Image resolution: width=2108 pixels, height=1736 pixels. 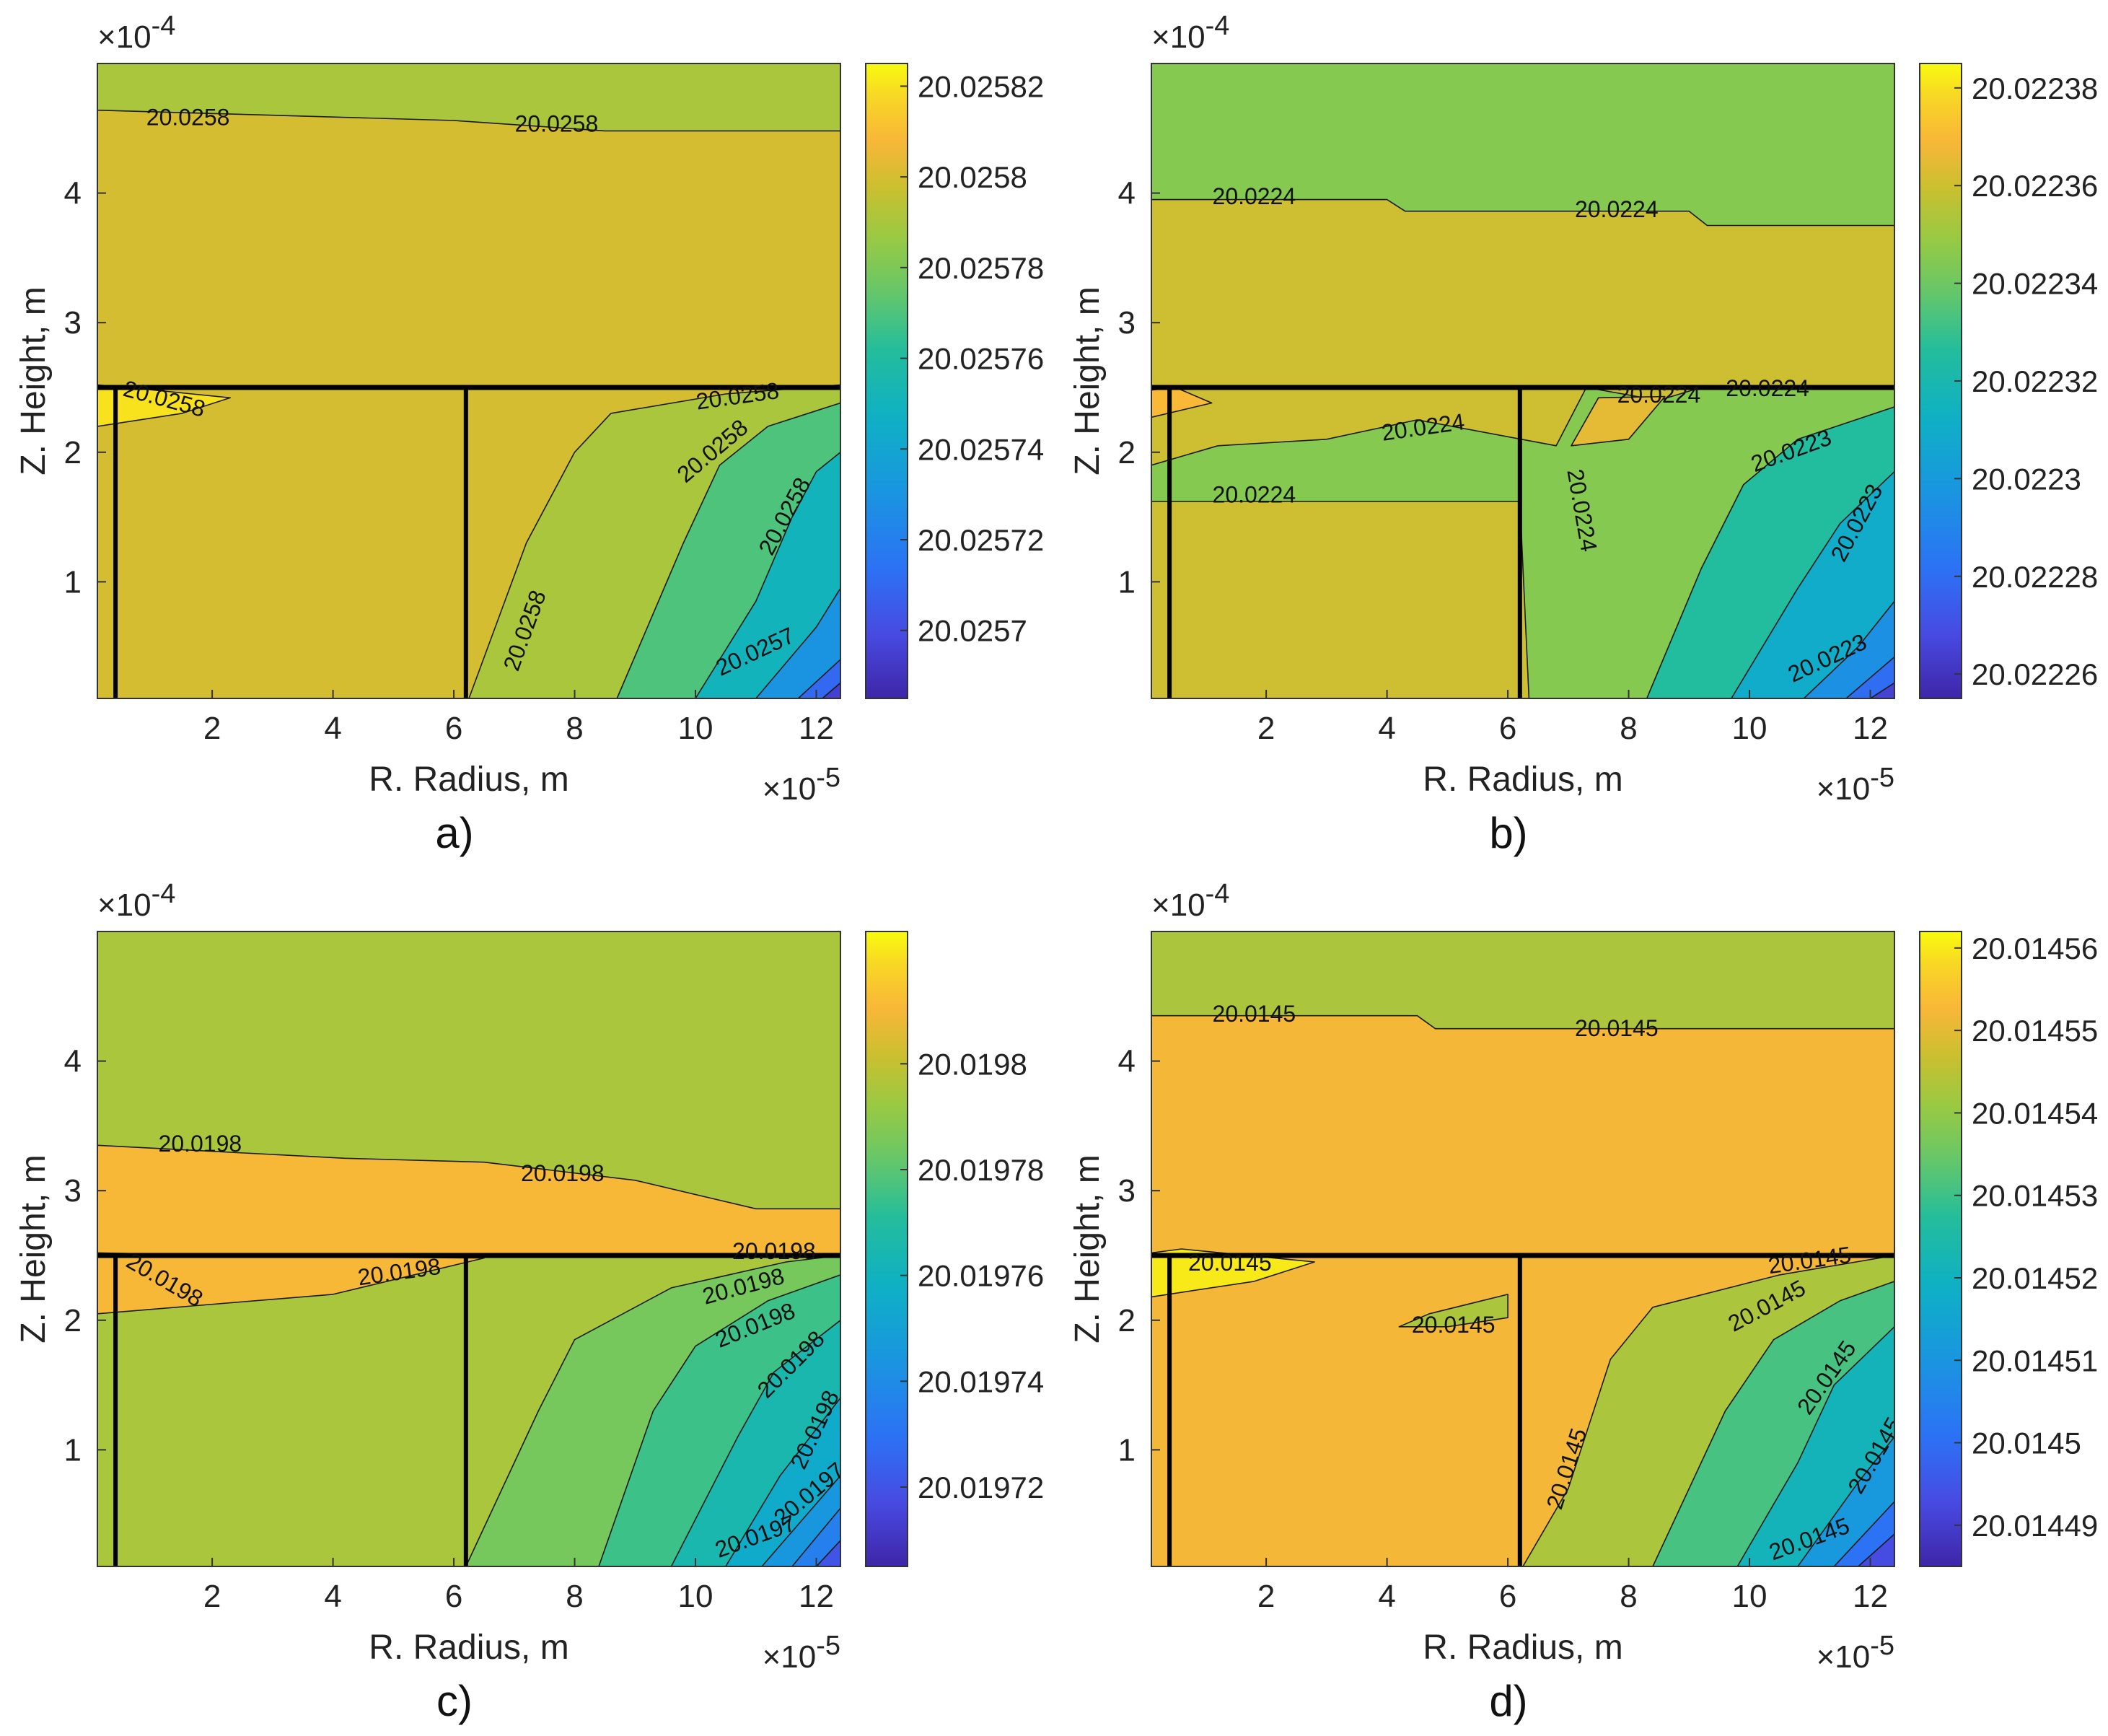 I want to click on colorbar-tick-label: 20.02576, so click(x=981, y=359).